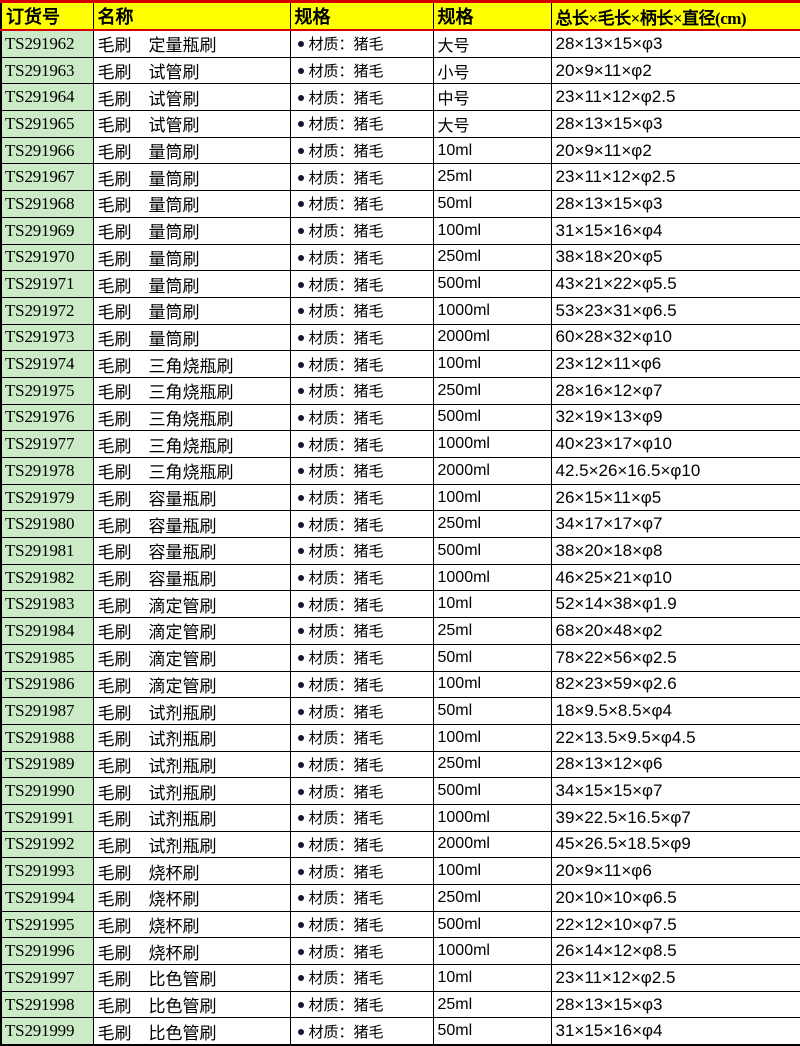 This screenshot has height=1046, width=800. I want to click on order-id-cell: TS291995, so click(47, 924).